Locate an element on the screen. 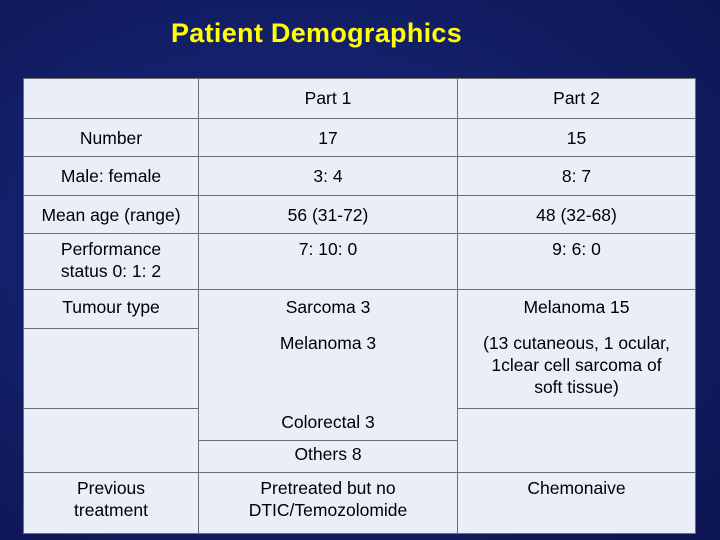 Image resolution: width=720 pixels, height=540 pixels. row-number: Number 17 15 is located at coordinates (359, 137).